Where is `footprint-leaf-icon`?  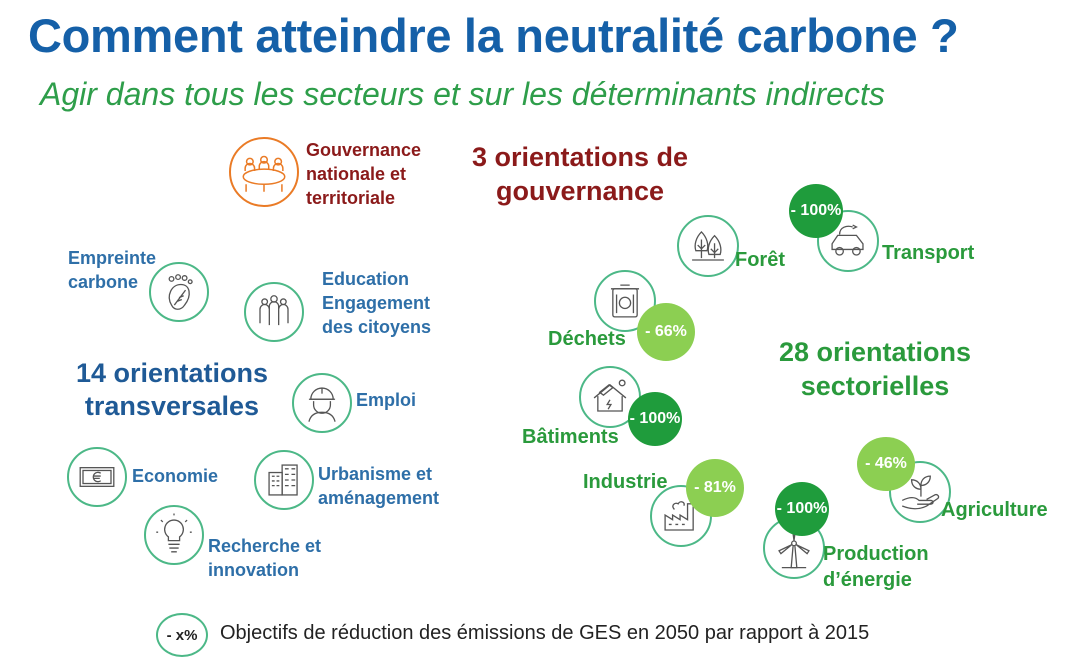 footprint-leaf-icon is located at coordinates (179, 292).